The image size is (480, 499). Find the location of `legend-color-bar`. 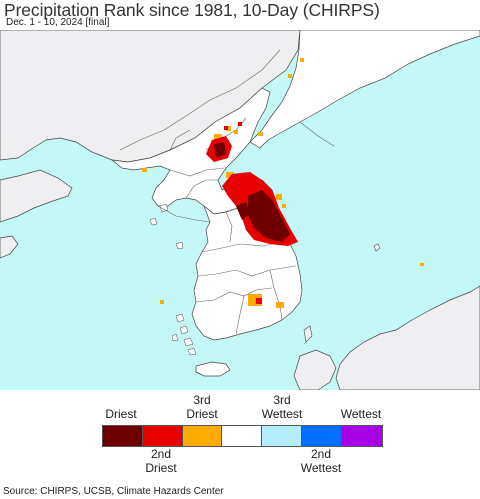

legend-color-bar is located at coordinates (242, 436).